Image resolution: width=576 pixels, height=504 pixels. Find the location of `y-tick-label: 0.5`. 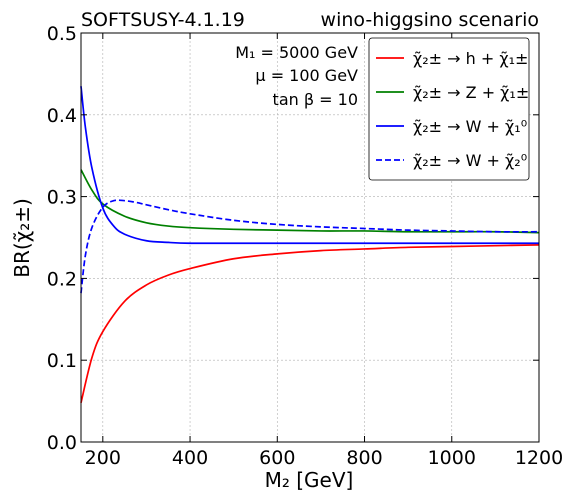

y-tick-label: 0.5 is located at coordinates (62, 34).